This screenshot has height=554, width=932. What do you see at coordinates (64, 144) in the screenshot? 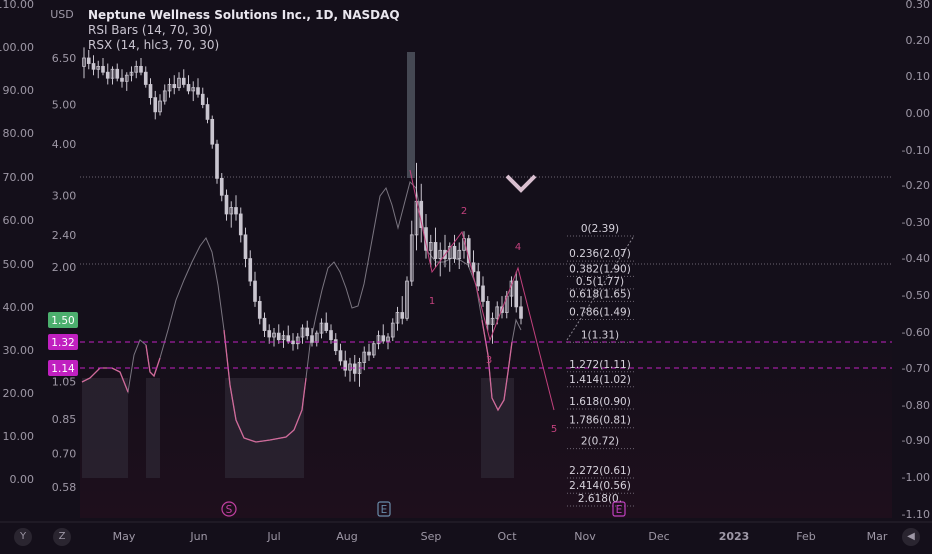
I see `price-axis-tick: 4.00` at bounding box center [64, 144].